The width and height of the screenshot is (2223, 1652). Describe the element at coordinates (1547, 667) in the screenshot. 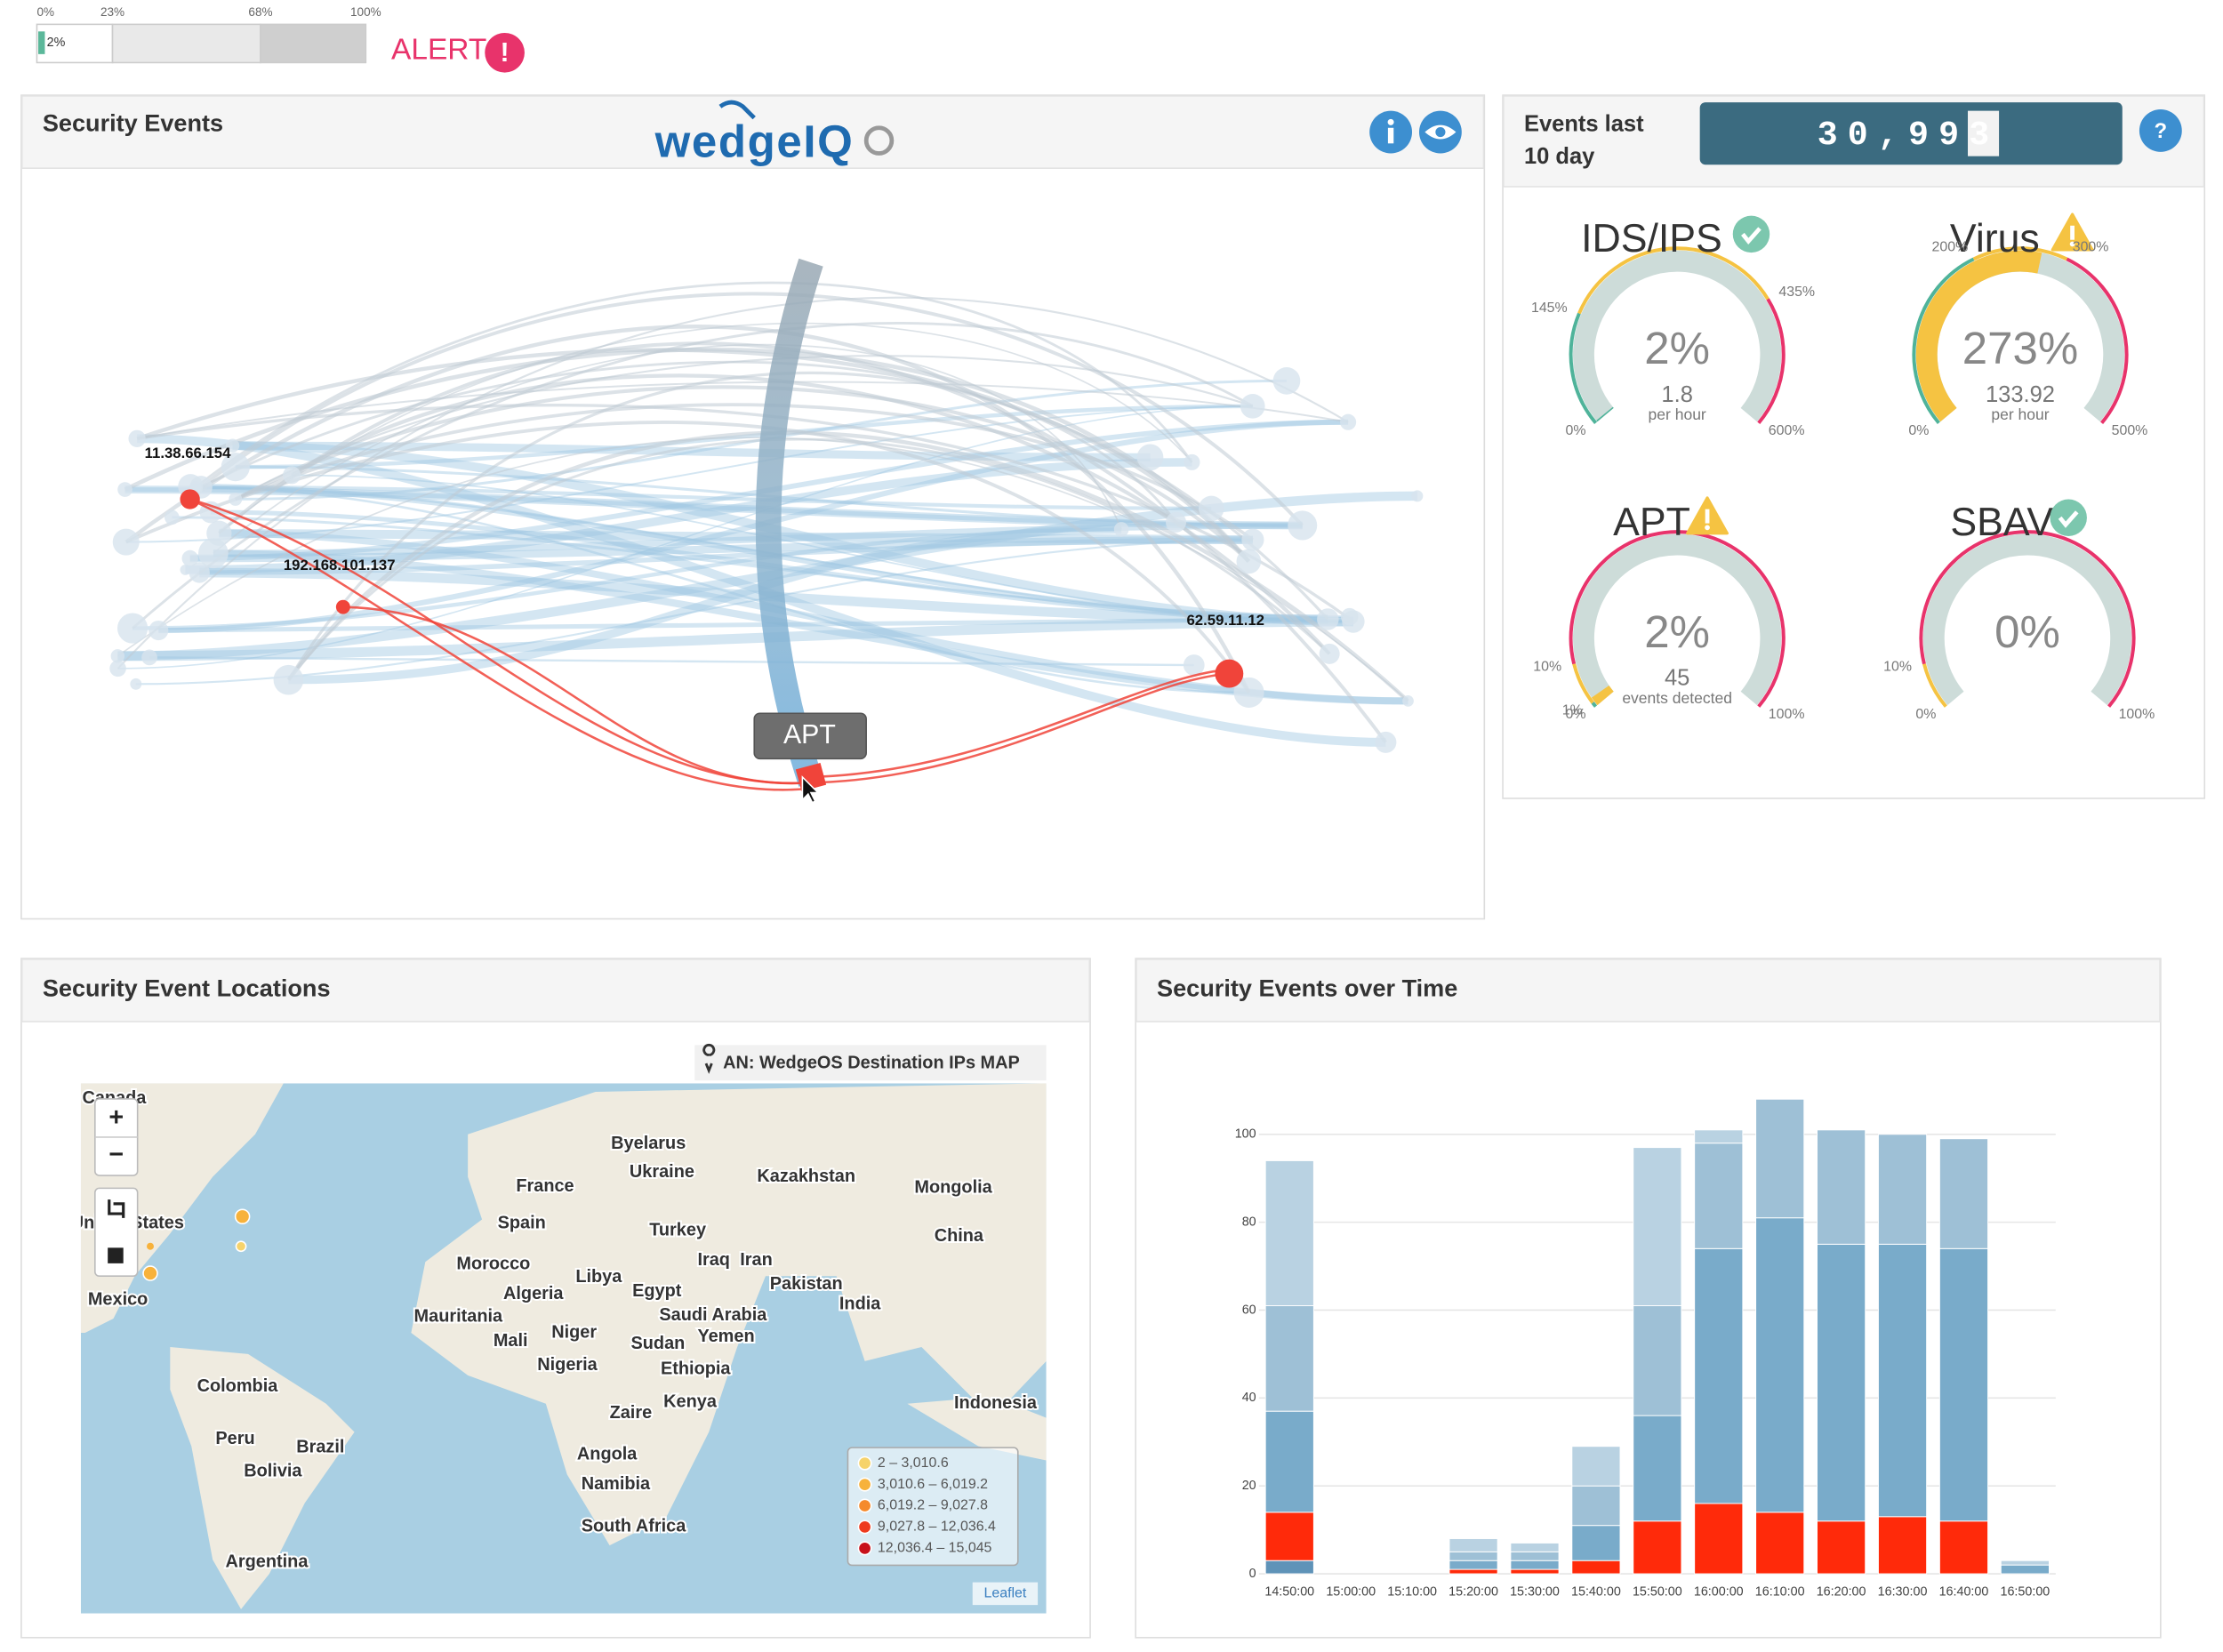

I see `gauge-scale-label: 10%` at that location.